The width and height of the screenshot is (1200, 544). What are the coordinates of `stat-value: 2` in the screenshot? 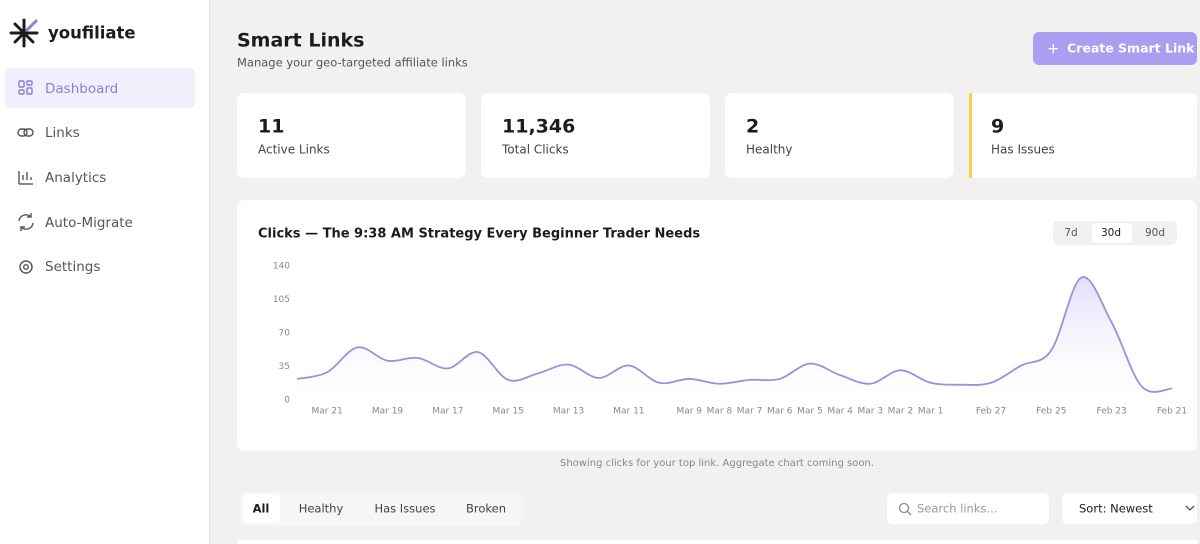 It's located at (752, 127).